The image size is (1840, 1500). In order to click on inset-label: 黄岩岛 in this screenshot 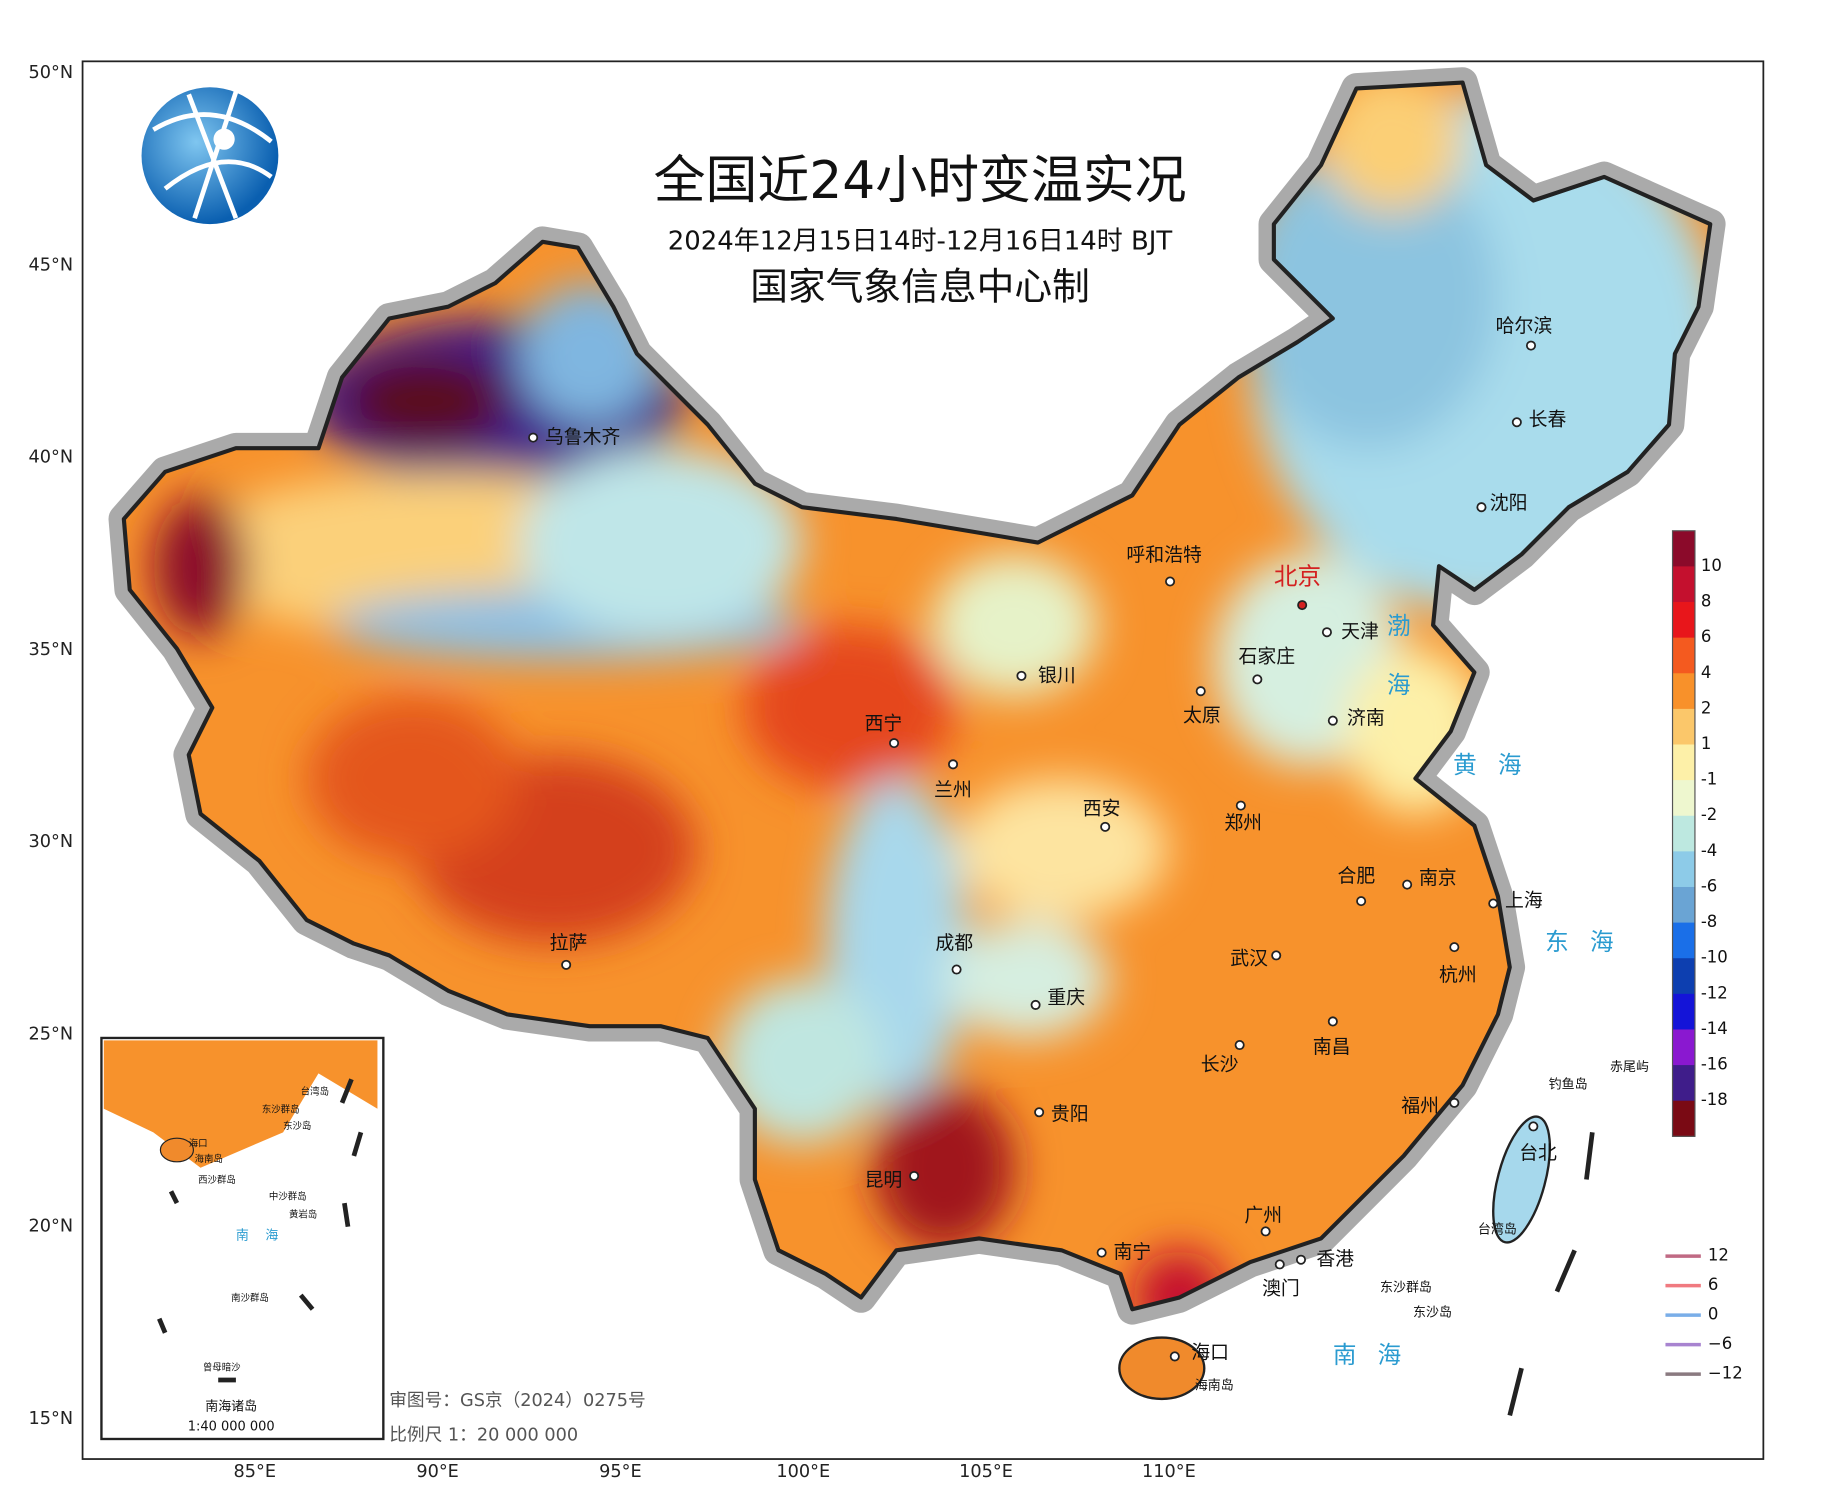, I will do `click(303, 1214)`.